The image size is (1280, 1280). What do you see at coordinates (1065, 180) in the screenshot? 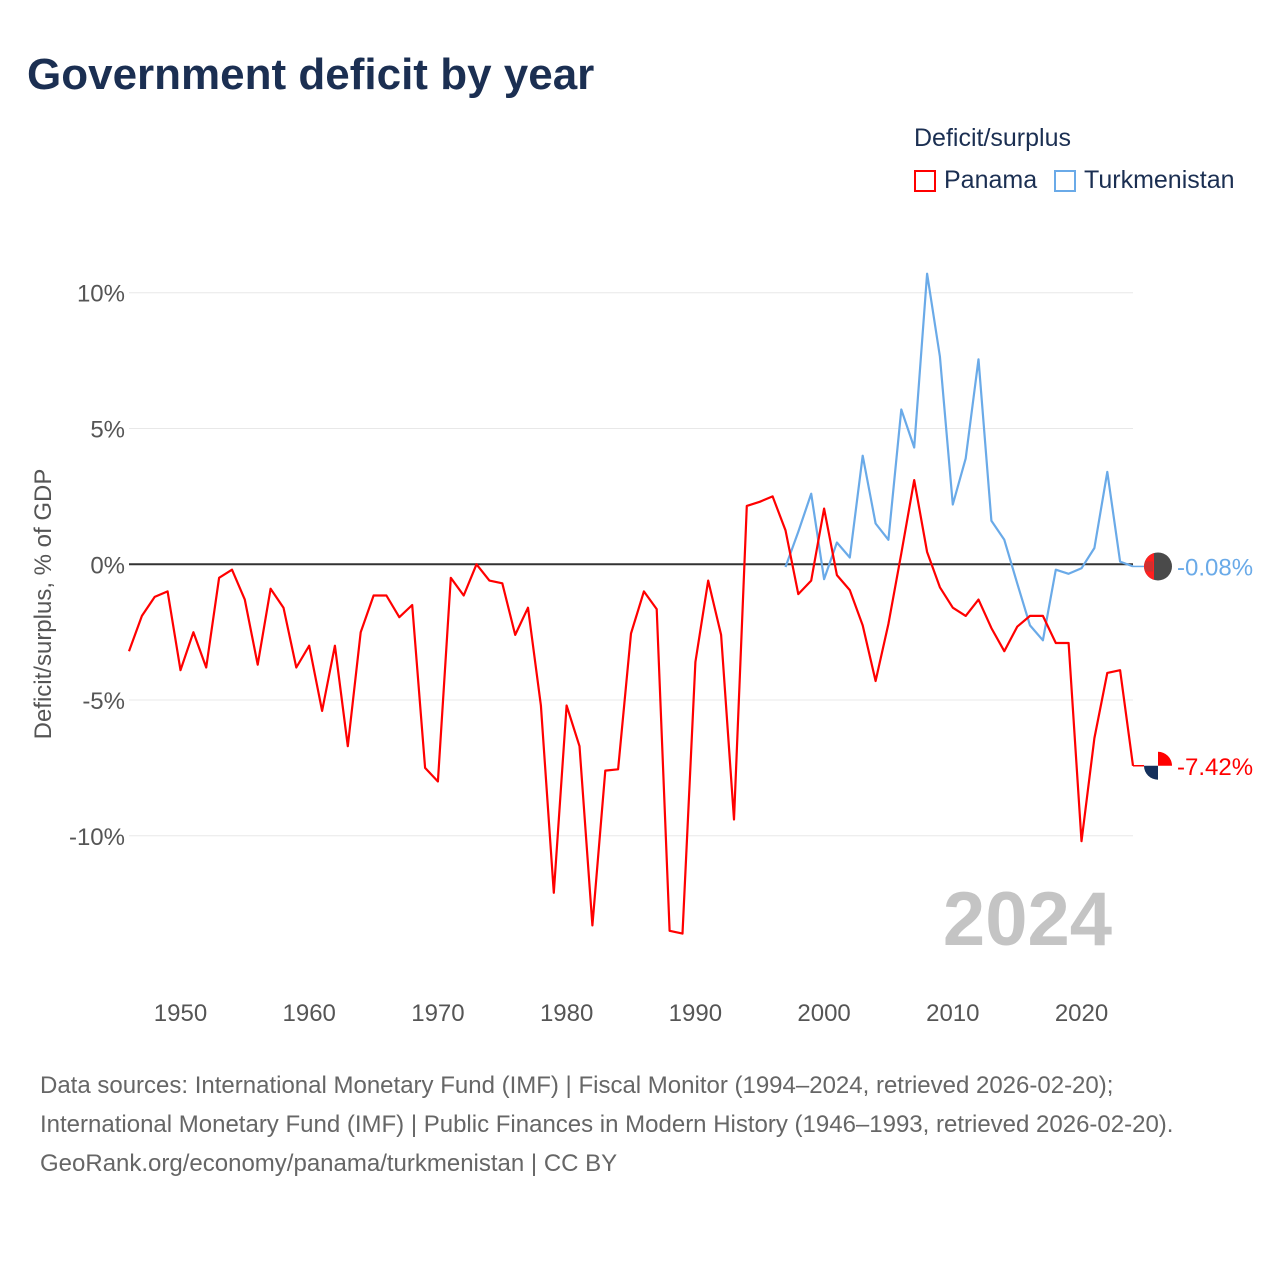
I see `legend-swatch-turkmenistan` at bounding box center [1065, 180].